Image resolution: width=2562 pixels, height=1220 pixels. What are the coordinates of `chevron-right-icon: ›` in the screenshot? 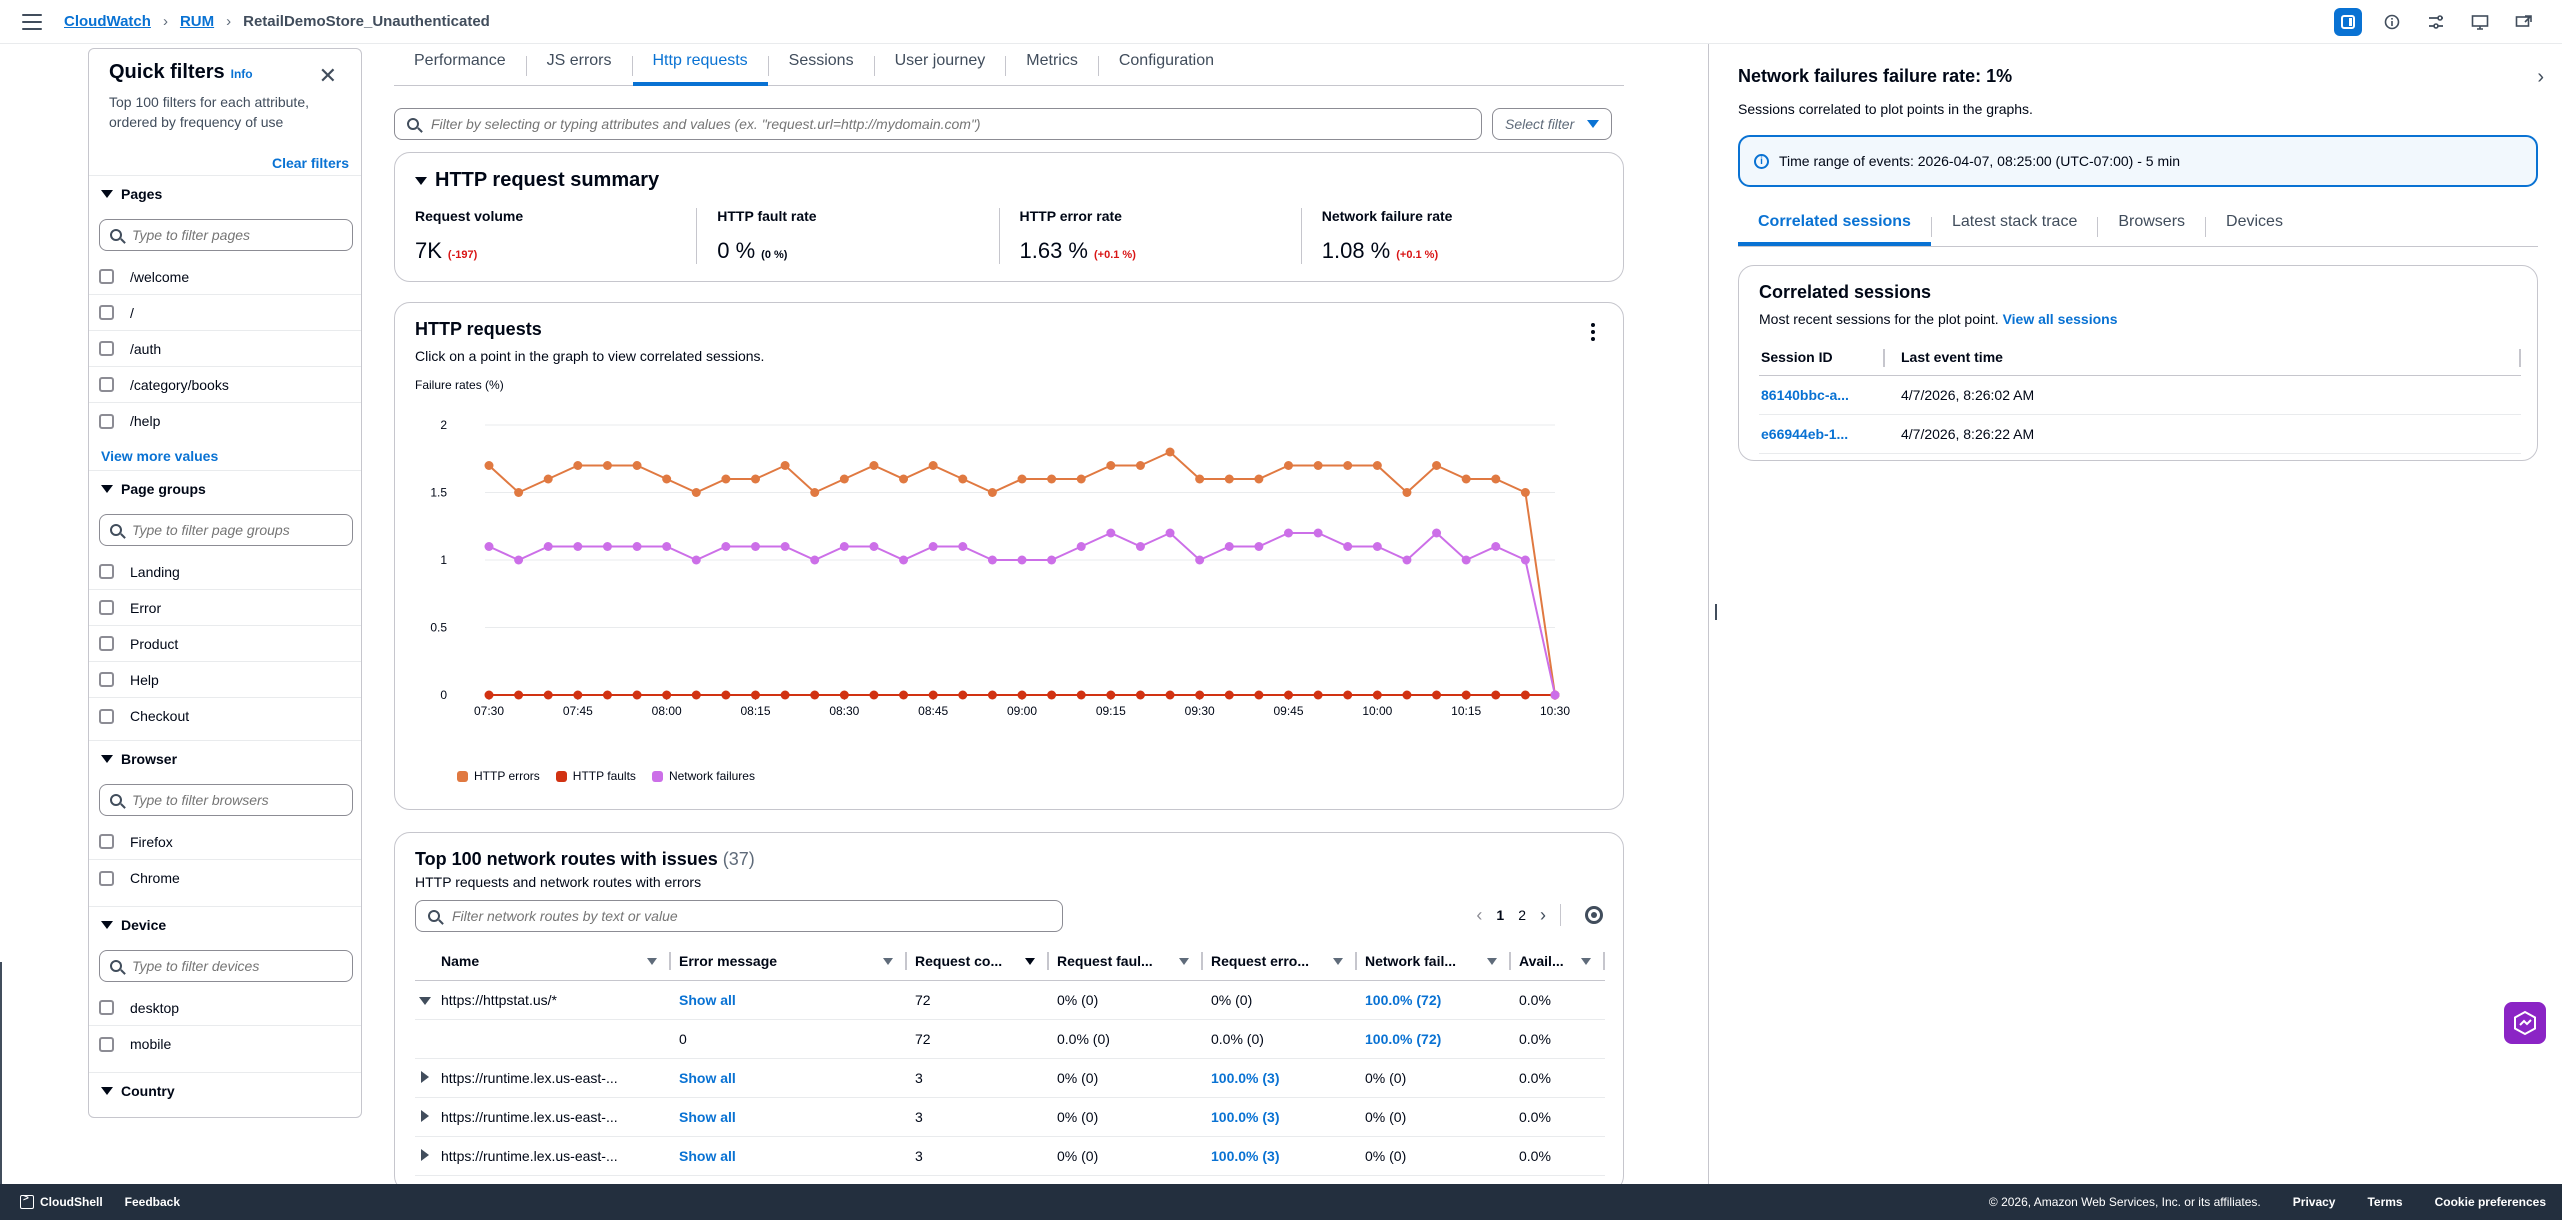 It's located at (2540, 77).